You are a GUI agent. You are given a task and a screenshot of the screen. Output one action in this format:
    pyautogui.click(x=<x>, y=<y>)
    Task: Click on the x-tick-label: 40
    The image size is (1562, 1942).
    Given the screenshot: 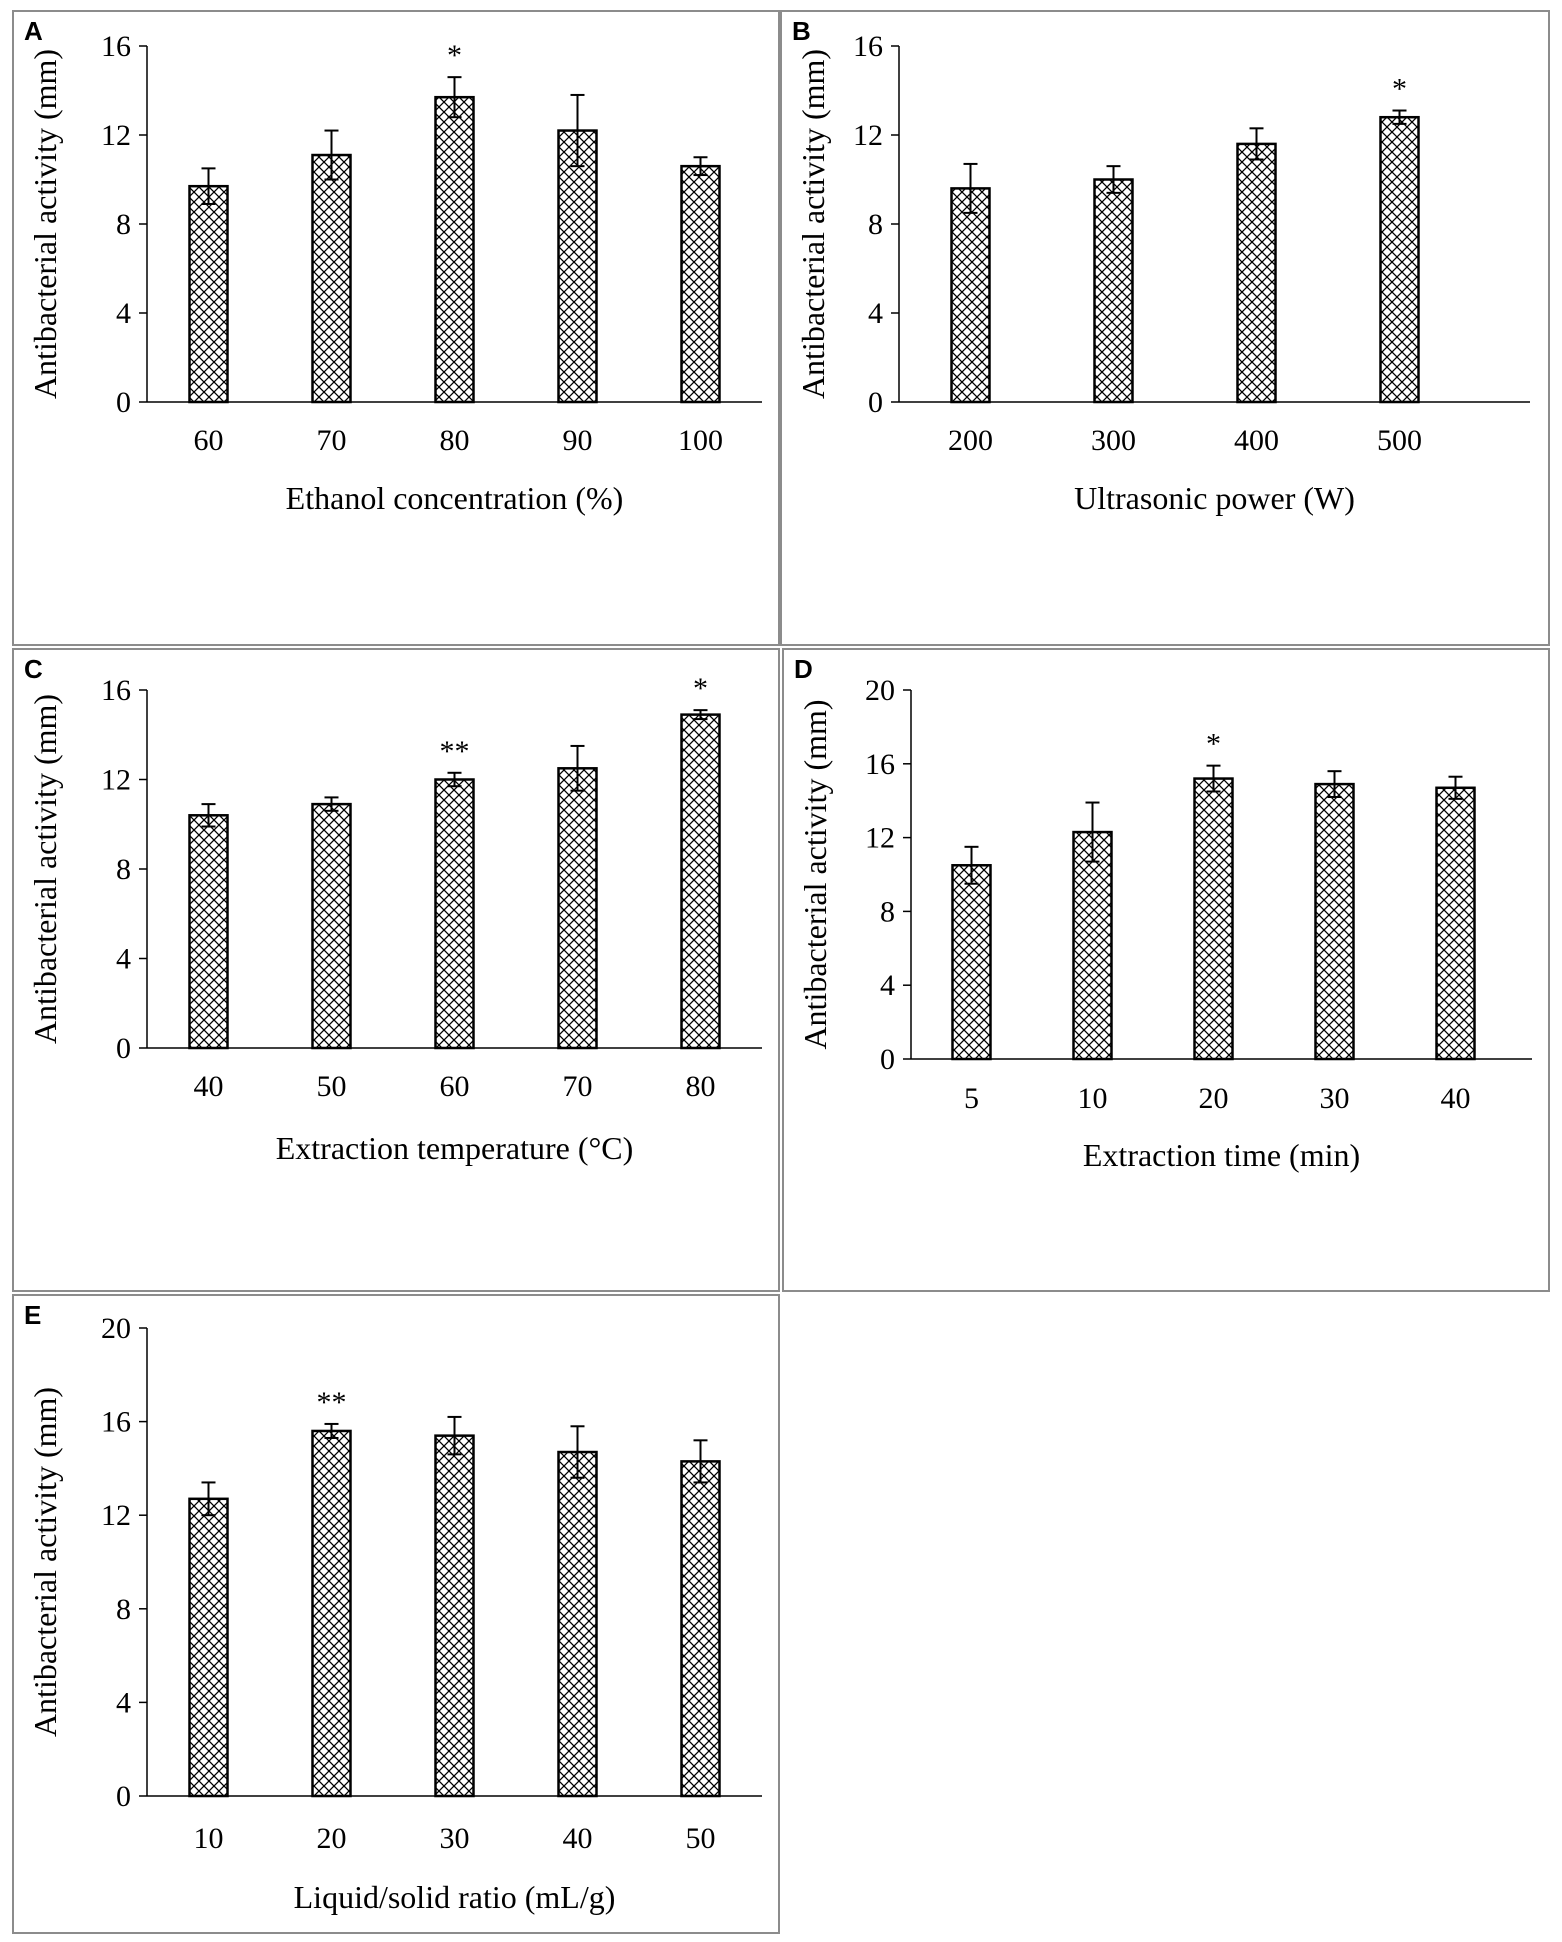 What is the action you would take?
    pyautogui.click(x=1456, y=1098)
    